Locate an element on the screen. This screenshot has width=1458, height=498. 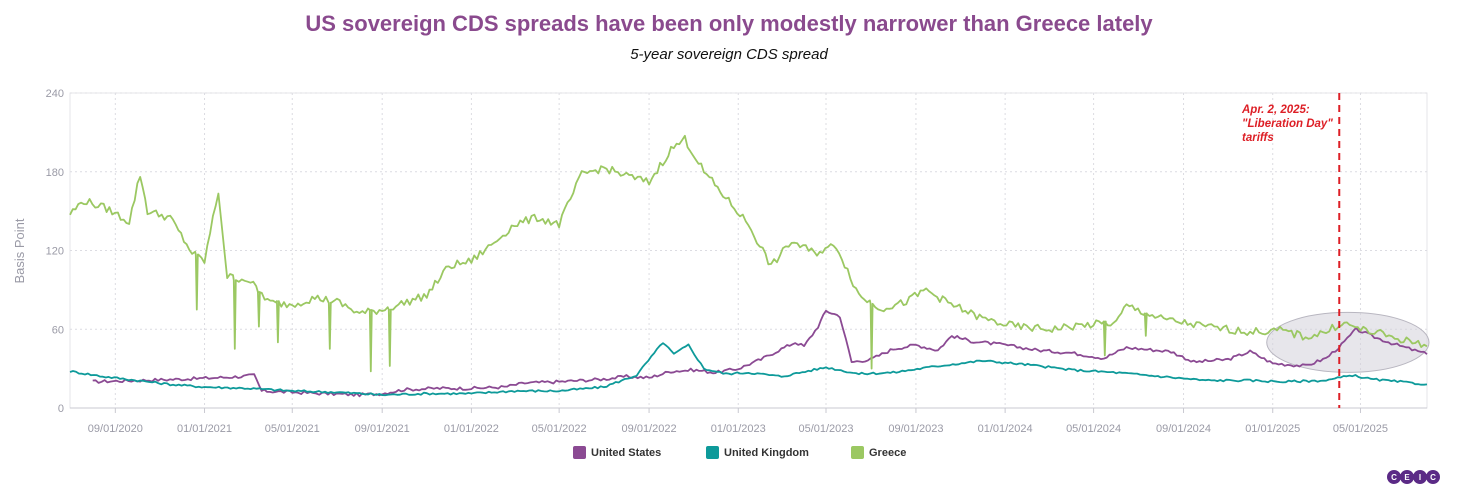
legend-label: Greece is located at coordinates (888, 452).